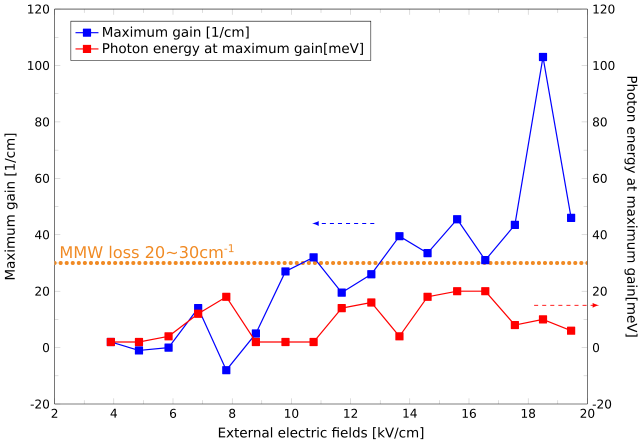 The image size is (642, 444). What do you see at coordinates (232, 413) in the screenshot?
I see `x-tick-label: 8` at bounding box center [232, 413].